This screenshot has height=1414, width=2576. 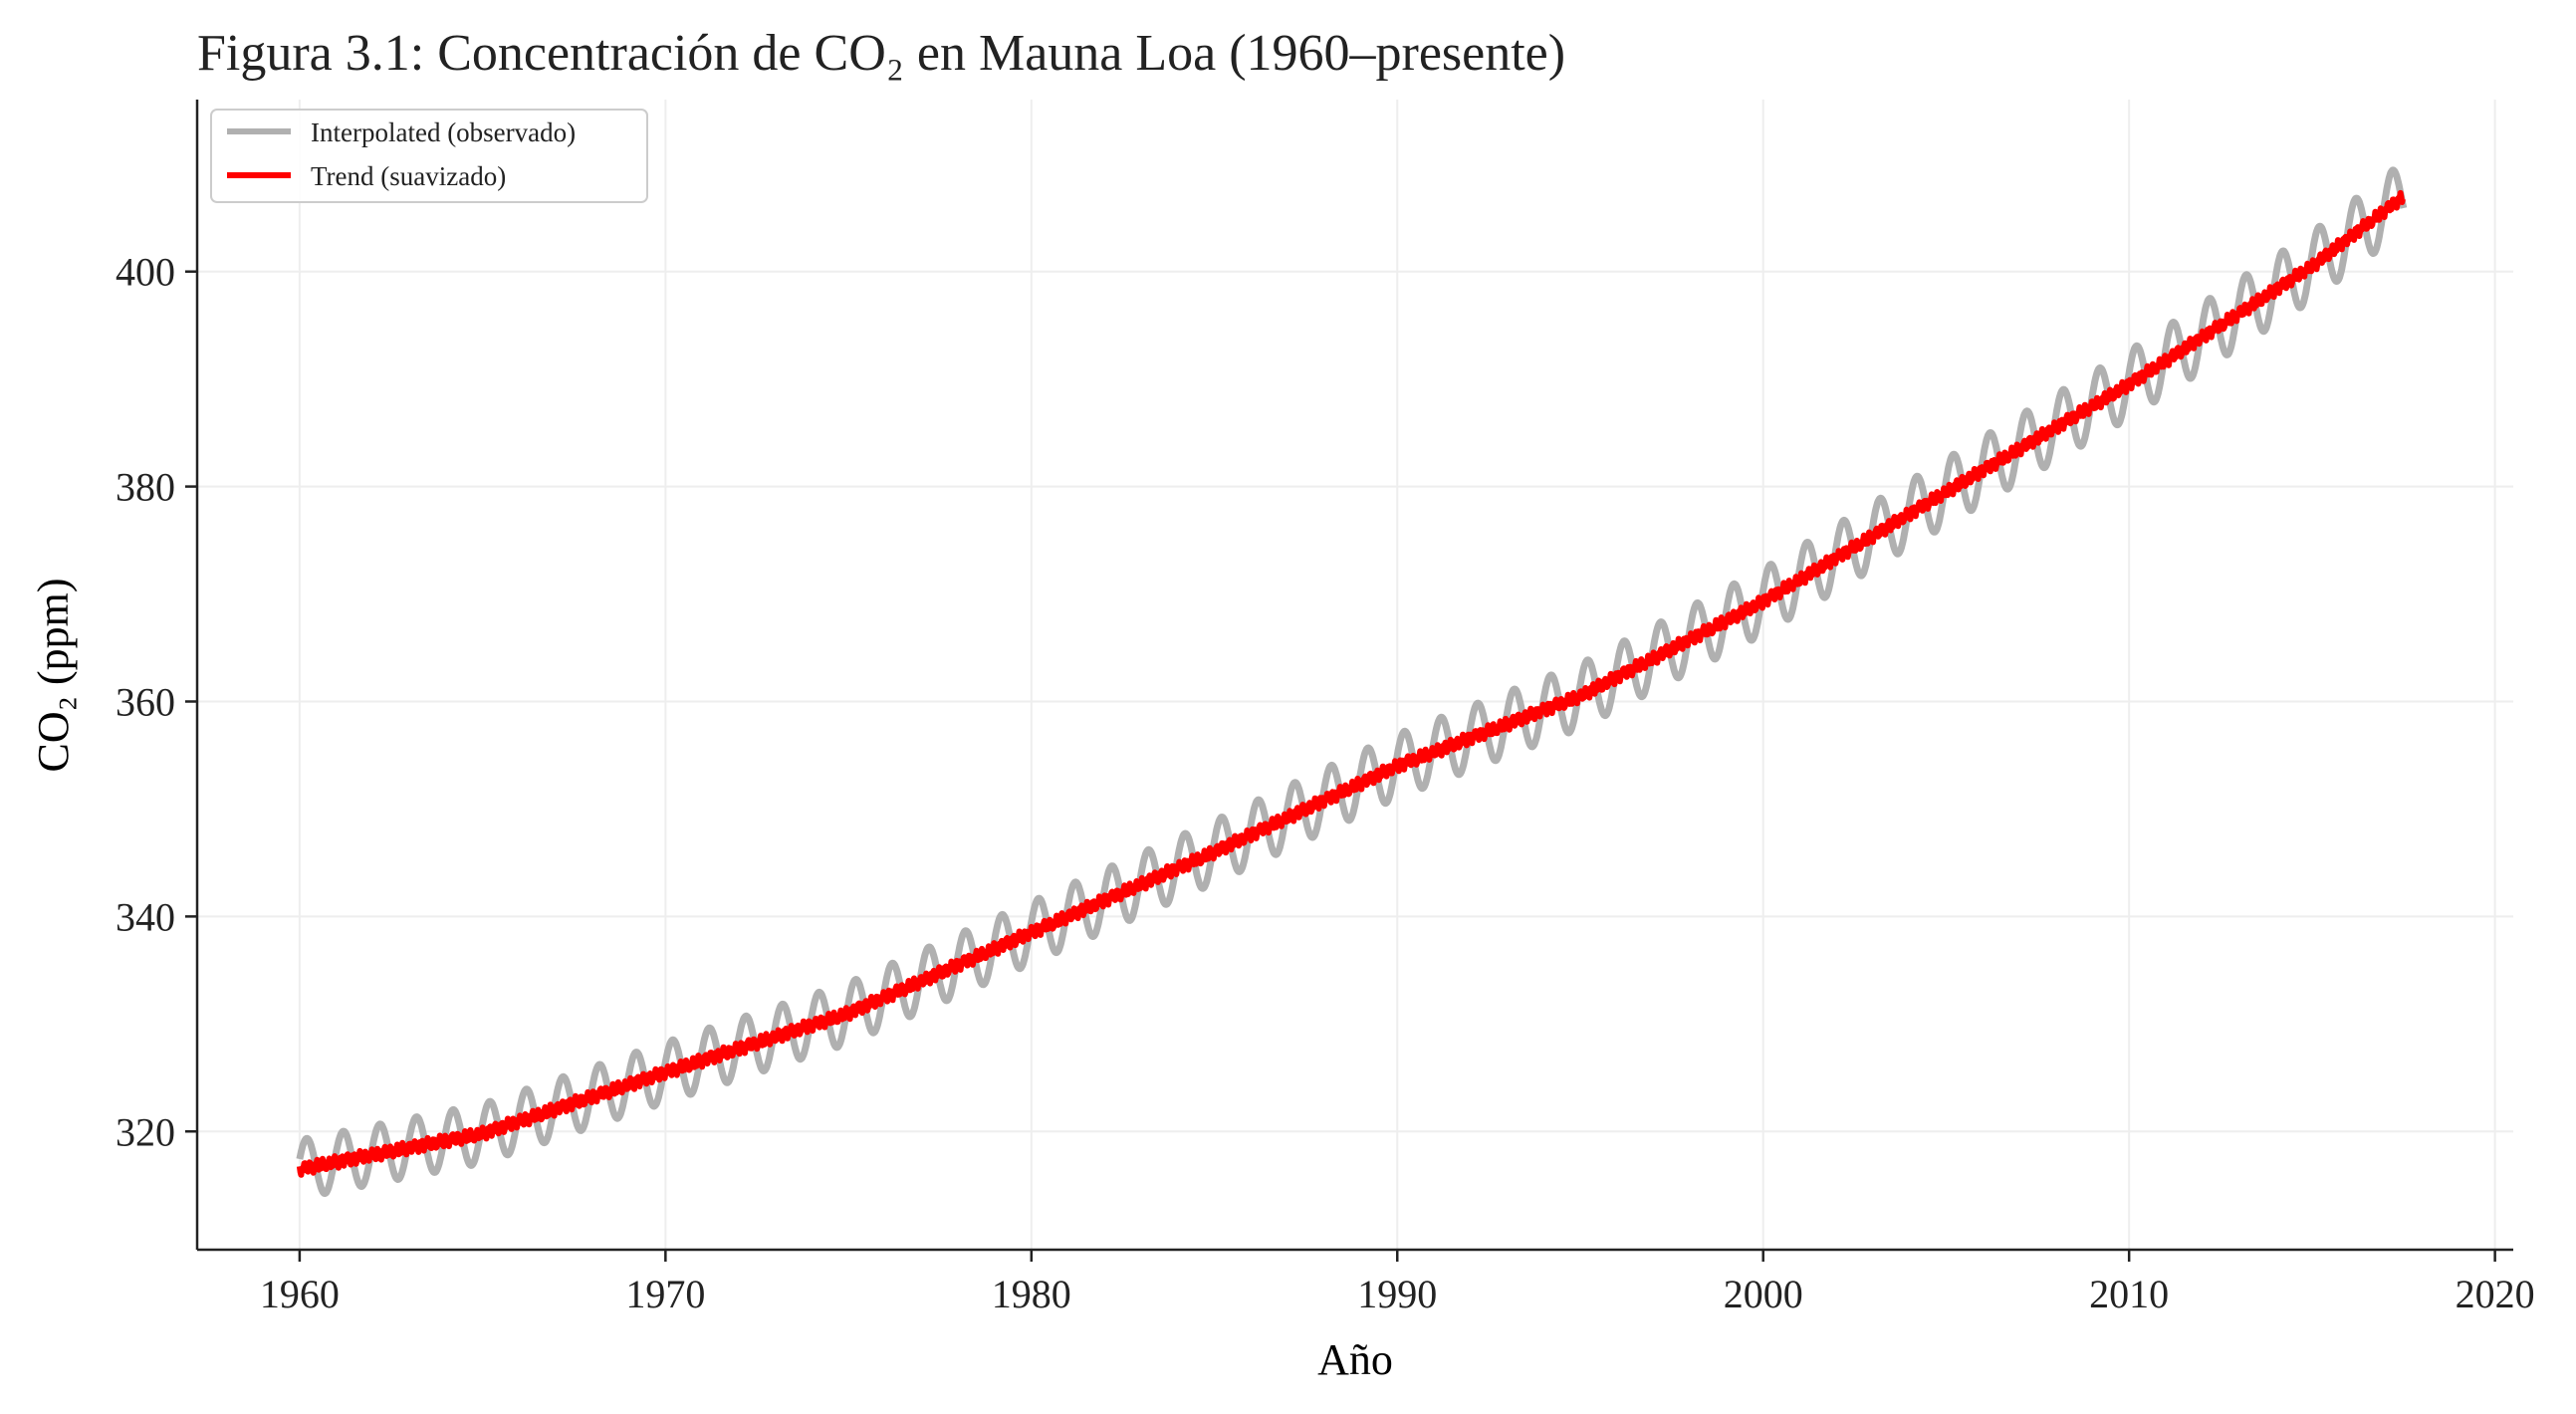 I want to click on x-tick-label: 1980, so click(x=1031, y=1294).